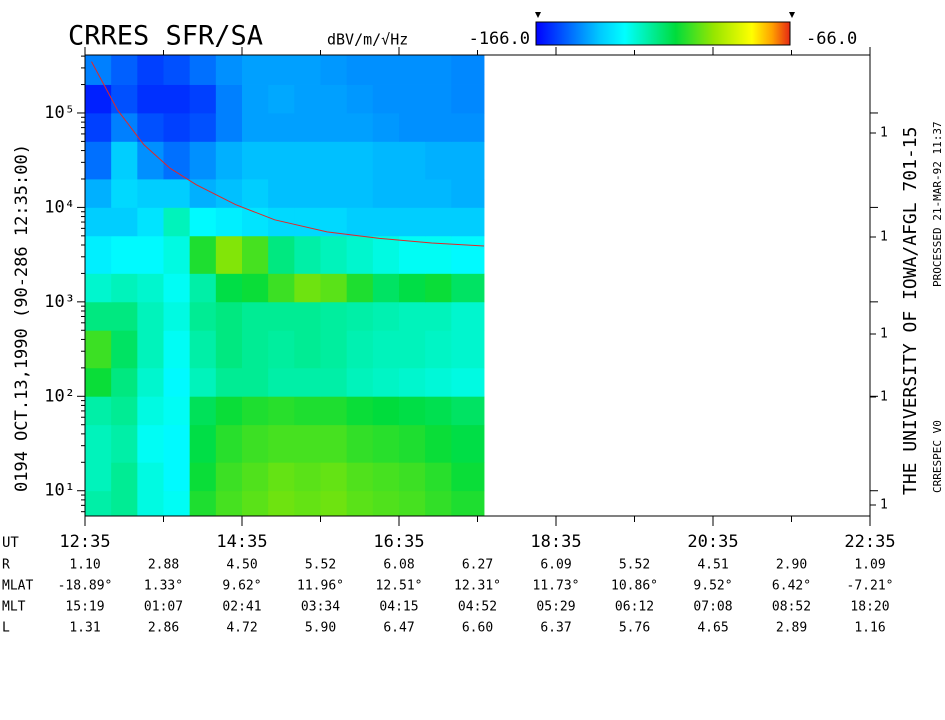 The image size is (945, 720). Describe the element at coordinates (59, 302) in the screenshot. I see `y-tick-label: 10³` at that location.